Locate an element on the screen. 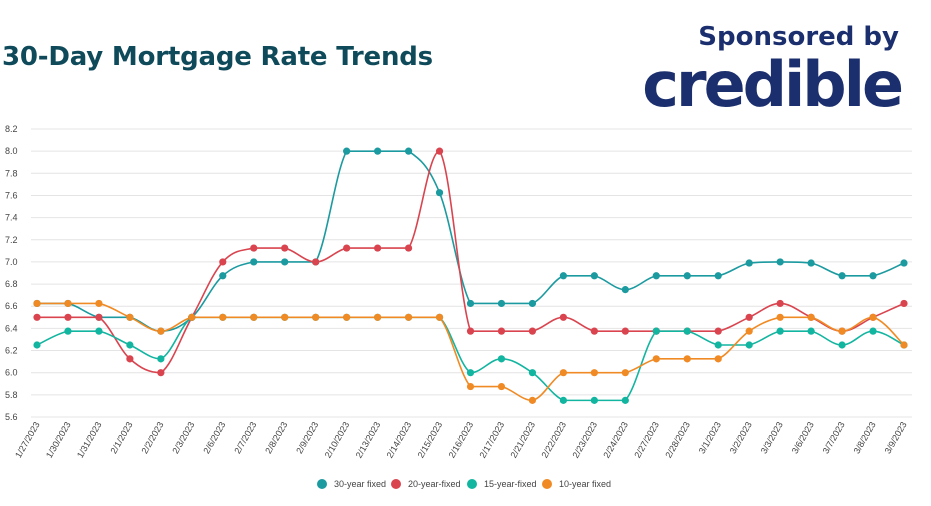 This screenshot has width=931, height=506. legend-marker is located at coordinates (322, 484).